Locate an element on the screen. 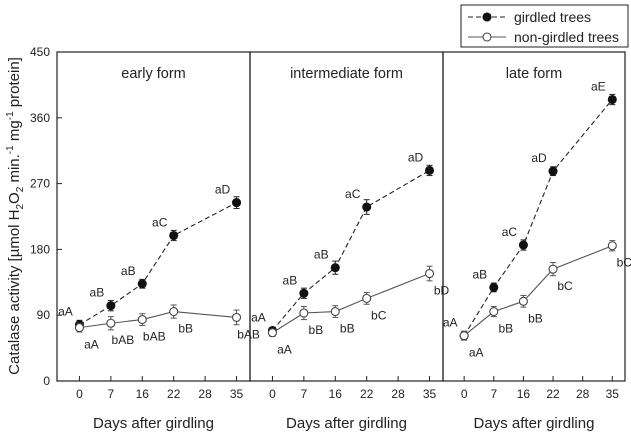 This screenshot has width=631, height=439. y-tick-label-0: 0 is located at coordinates (46, 381).